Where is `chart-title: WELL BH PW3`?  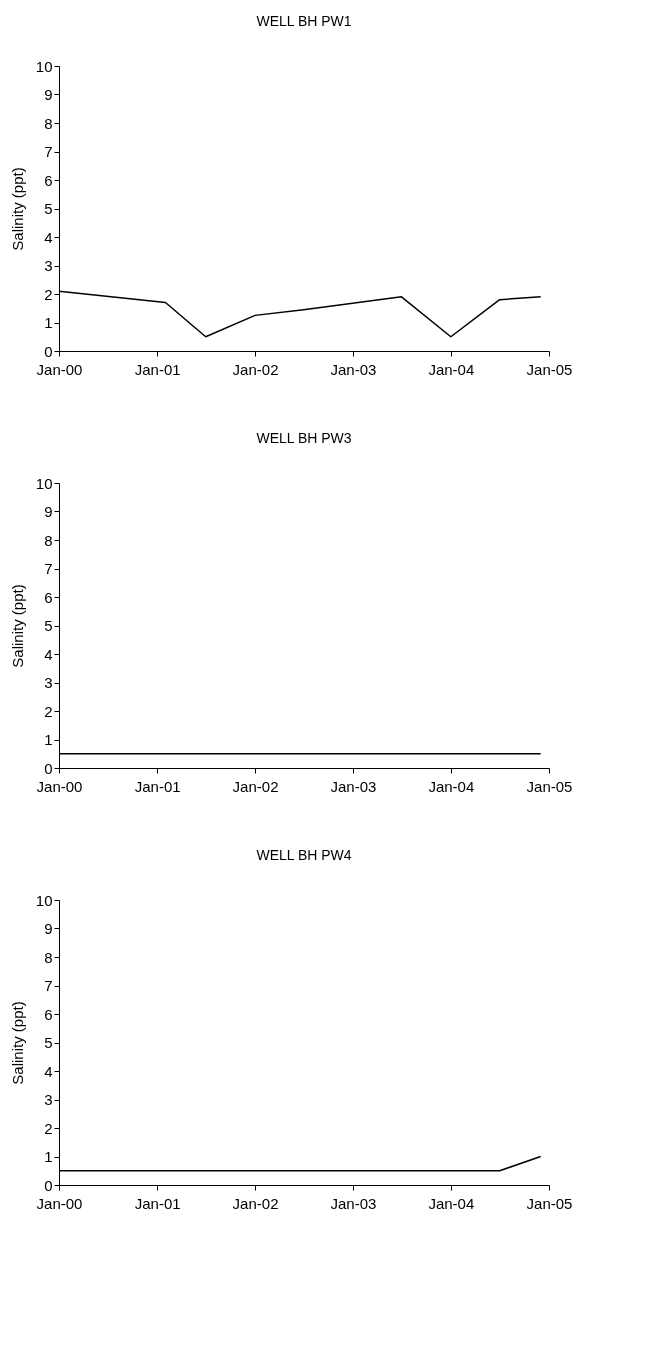
chart-title: WELL BH PW3 is located at coordinates (304, 438).